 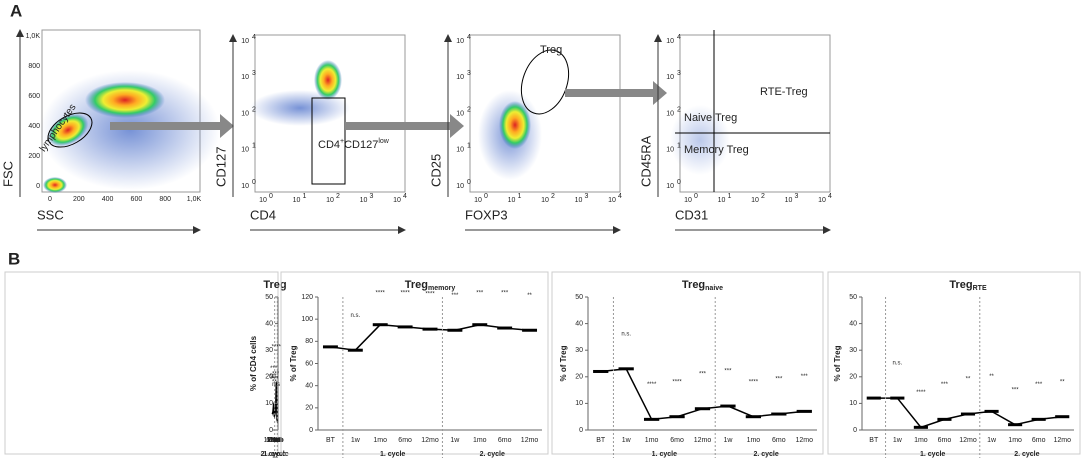 I want to click on y-tick-label: 80, so click(x=309, y=341).